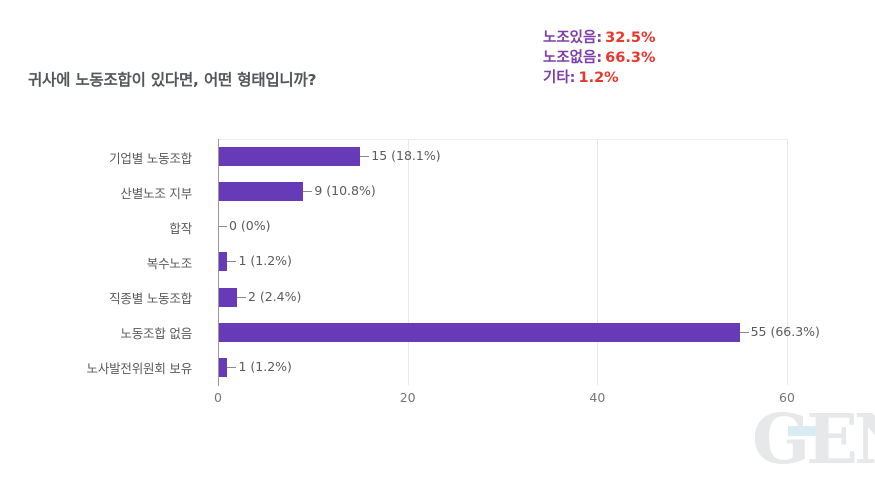 This screenshot has height=493, width=875. I want to click on bar-value-label: 9 (10.8%), so click(345, 191).